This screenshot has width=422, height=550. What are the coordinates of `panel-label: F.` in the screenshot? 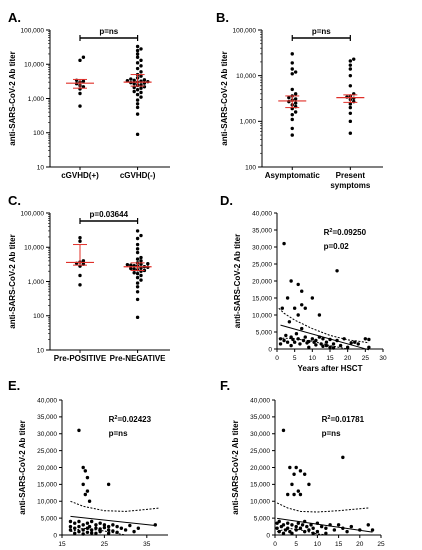 It's located at (225, 385).